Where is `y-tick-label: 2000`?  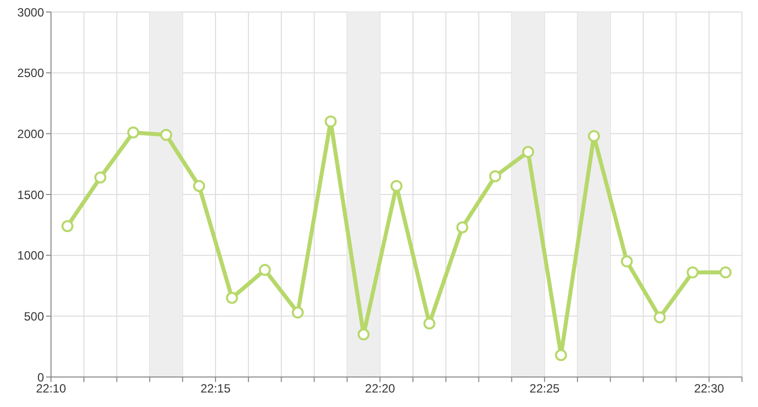
y-tick-label: 2000 is located at coordinates (30, 133).